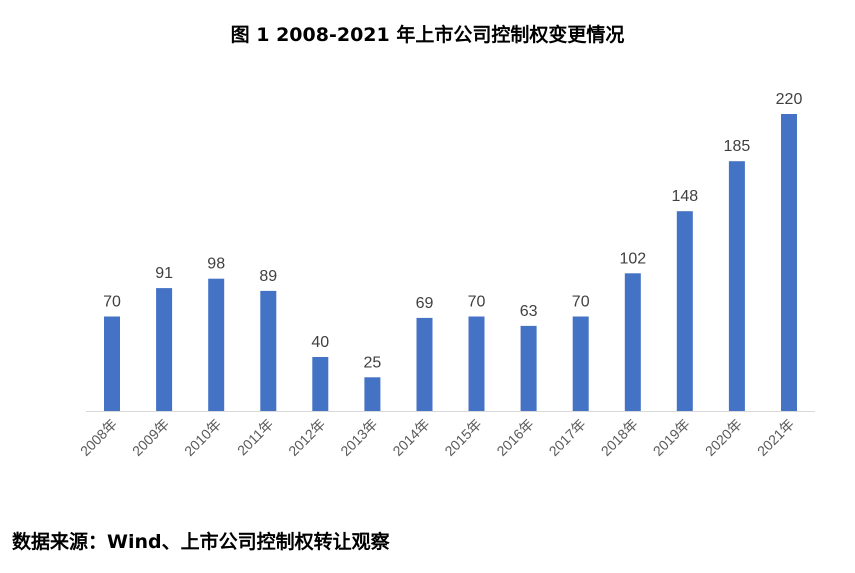 The width and height of the screenshot is (855, 573). I want to click on value-label-2009年: 91, so click(164, 273).